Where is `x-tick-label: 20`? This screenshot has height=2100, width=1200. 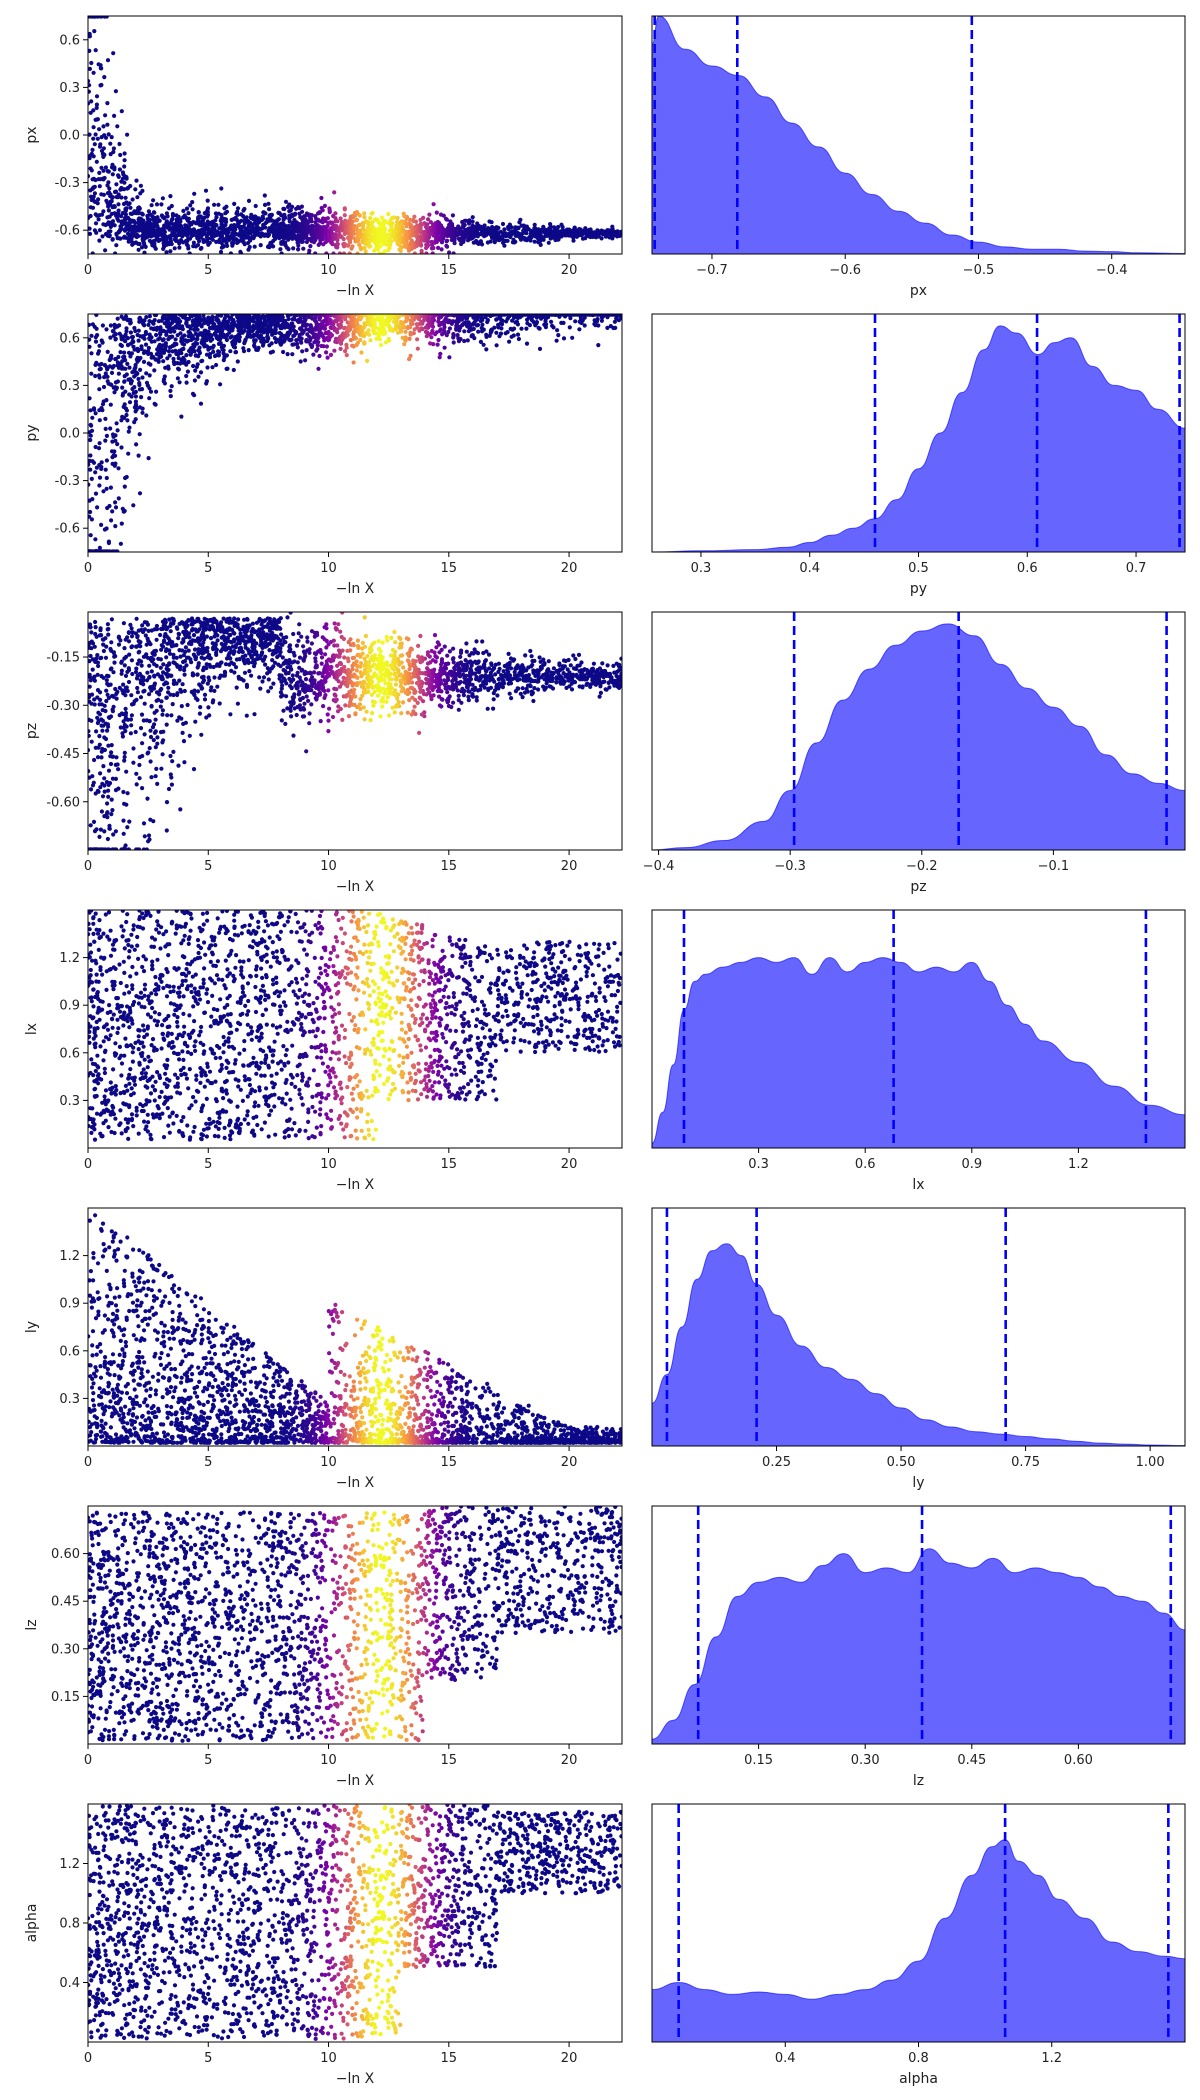
x-tick-label: 20 is located at coordinates (569, 270).